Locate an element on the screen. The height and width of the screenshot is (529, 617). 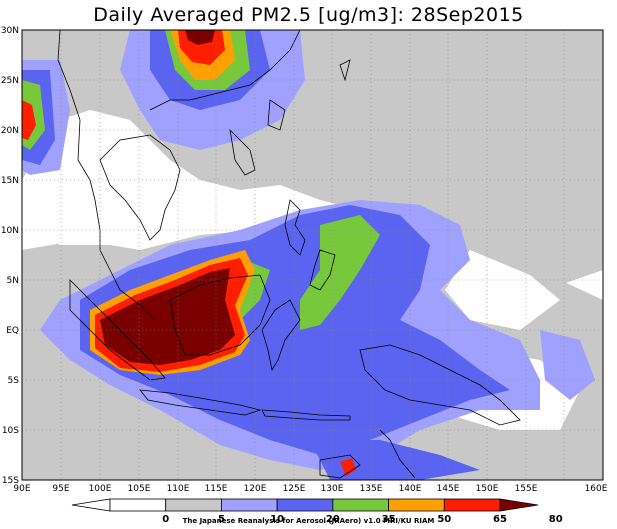
field-lightblue-east is located at coordinates (567, 365).